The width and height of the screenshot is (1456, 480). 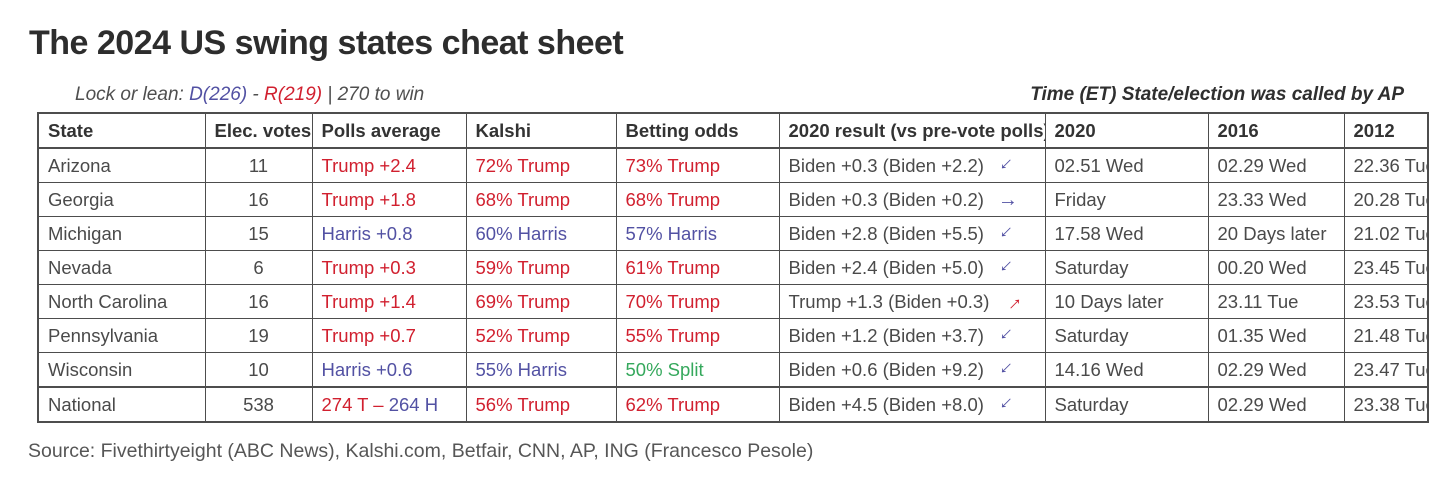 What do you see at coordinates (1276, 335) in the screenshot?
I see `call-time-2016-cell: 01.35 Wed` at bounding box center [1276, 335].